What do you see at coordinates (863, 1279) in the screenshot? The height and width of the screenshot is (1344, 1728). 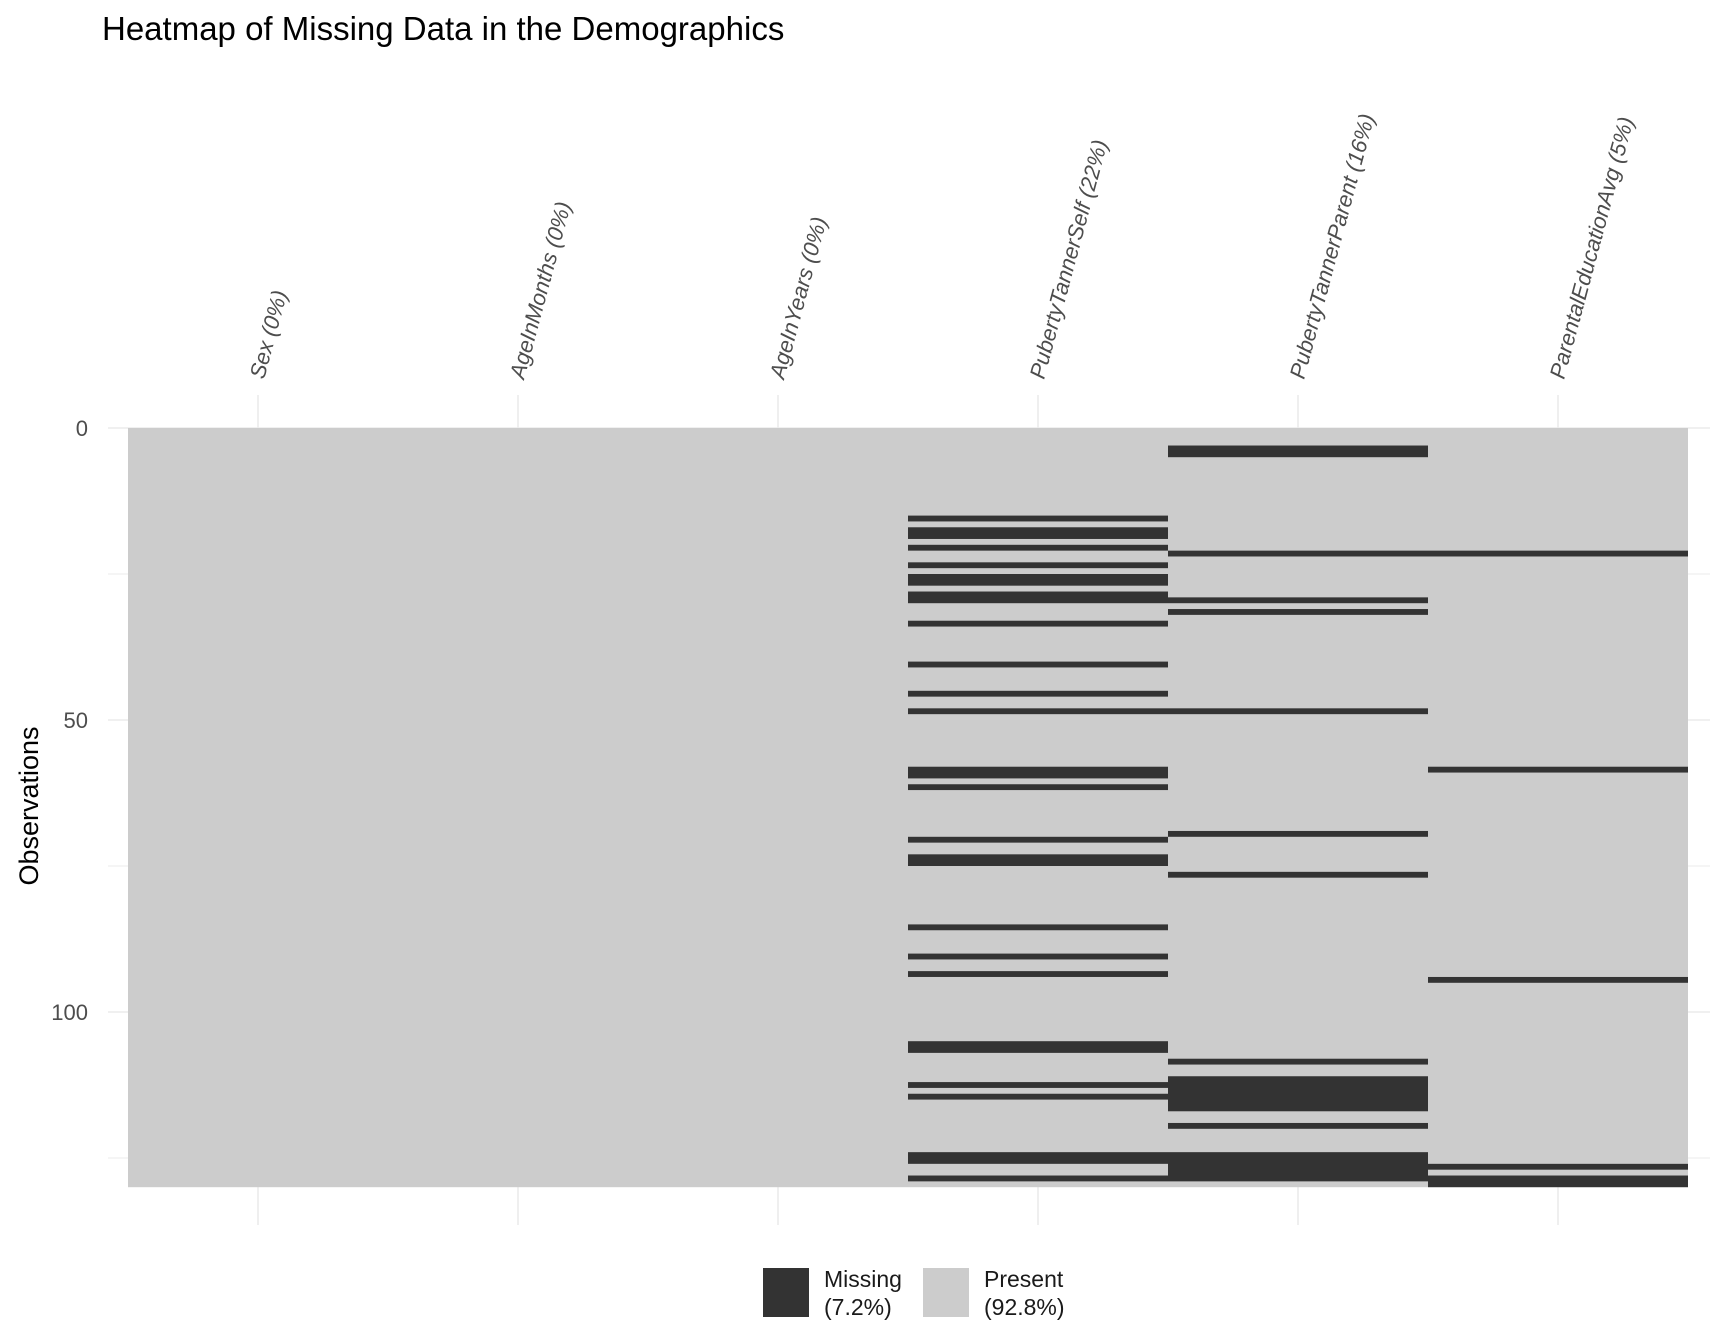 I see `legend-label: Missing` at bounding box center [863, 1279].